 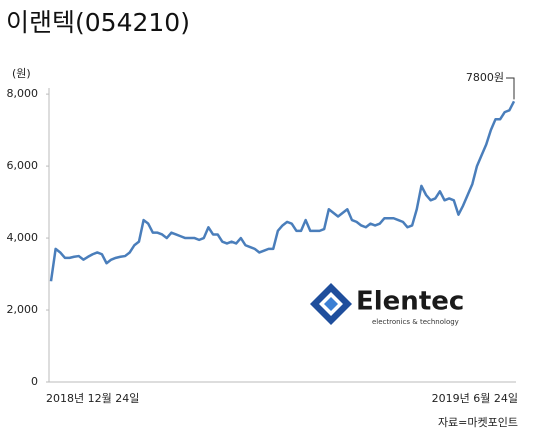 What do you see at coordinates (23, 237) in the screenshot?
I see `y-tick-label: 4,000` at bounding box center [23, 237].